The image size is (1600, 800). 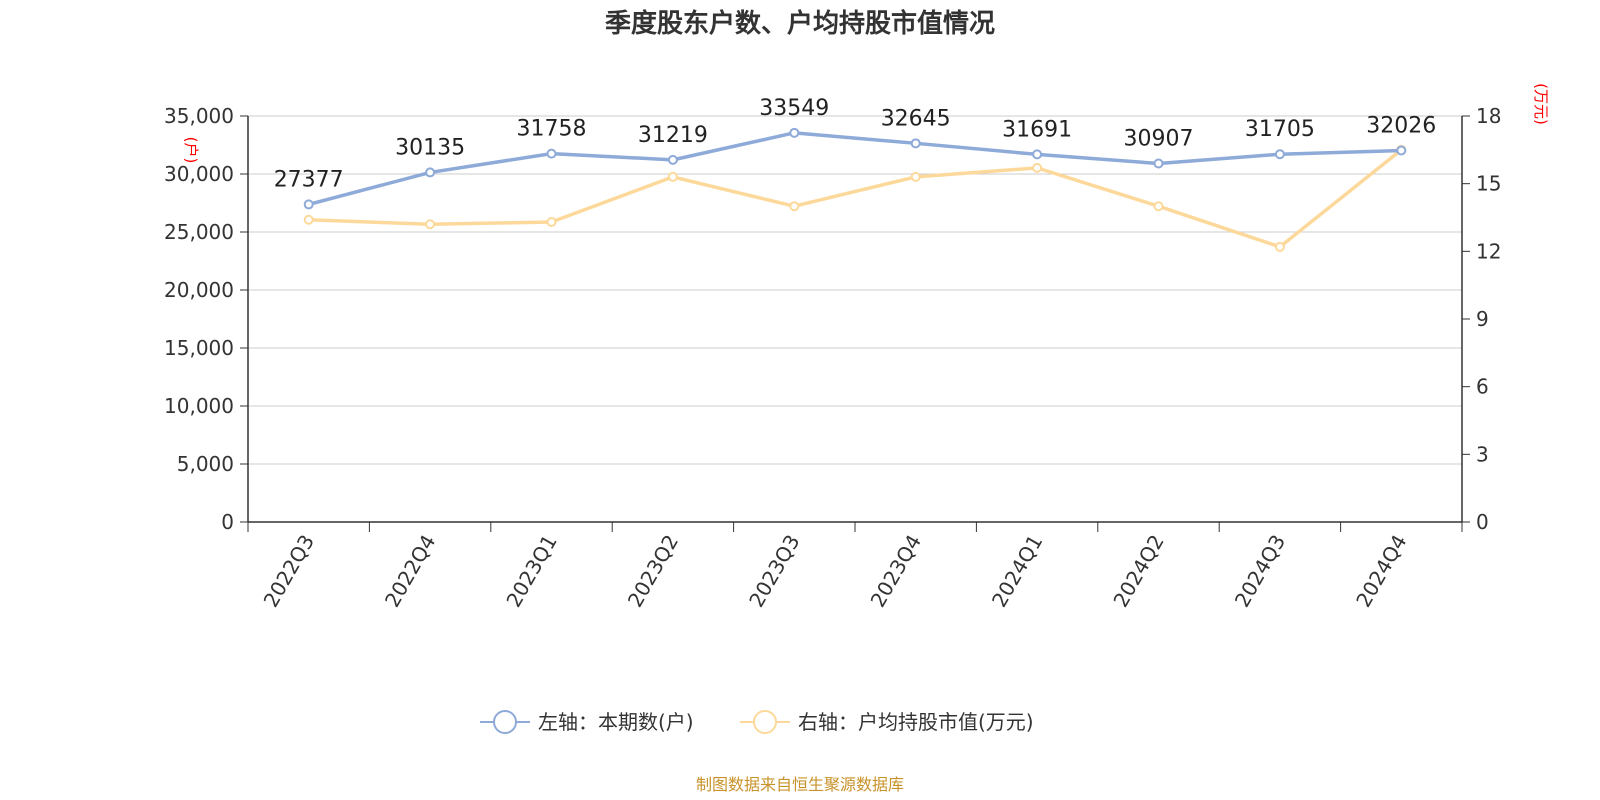 I want to click on right-tick-label: 9, so click(x=1482, y=319).